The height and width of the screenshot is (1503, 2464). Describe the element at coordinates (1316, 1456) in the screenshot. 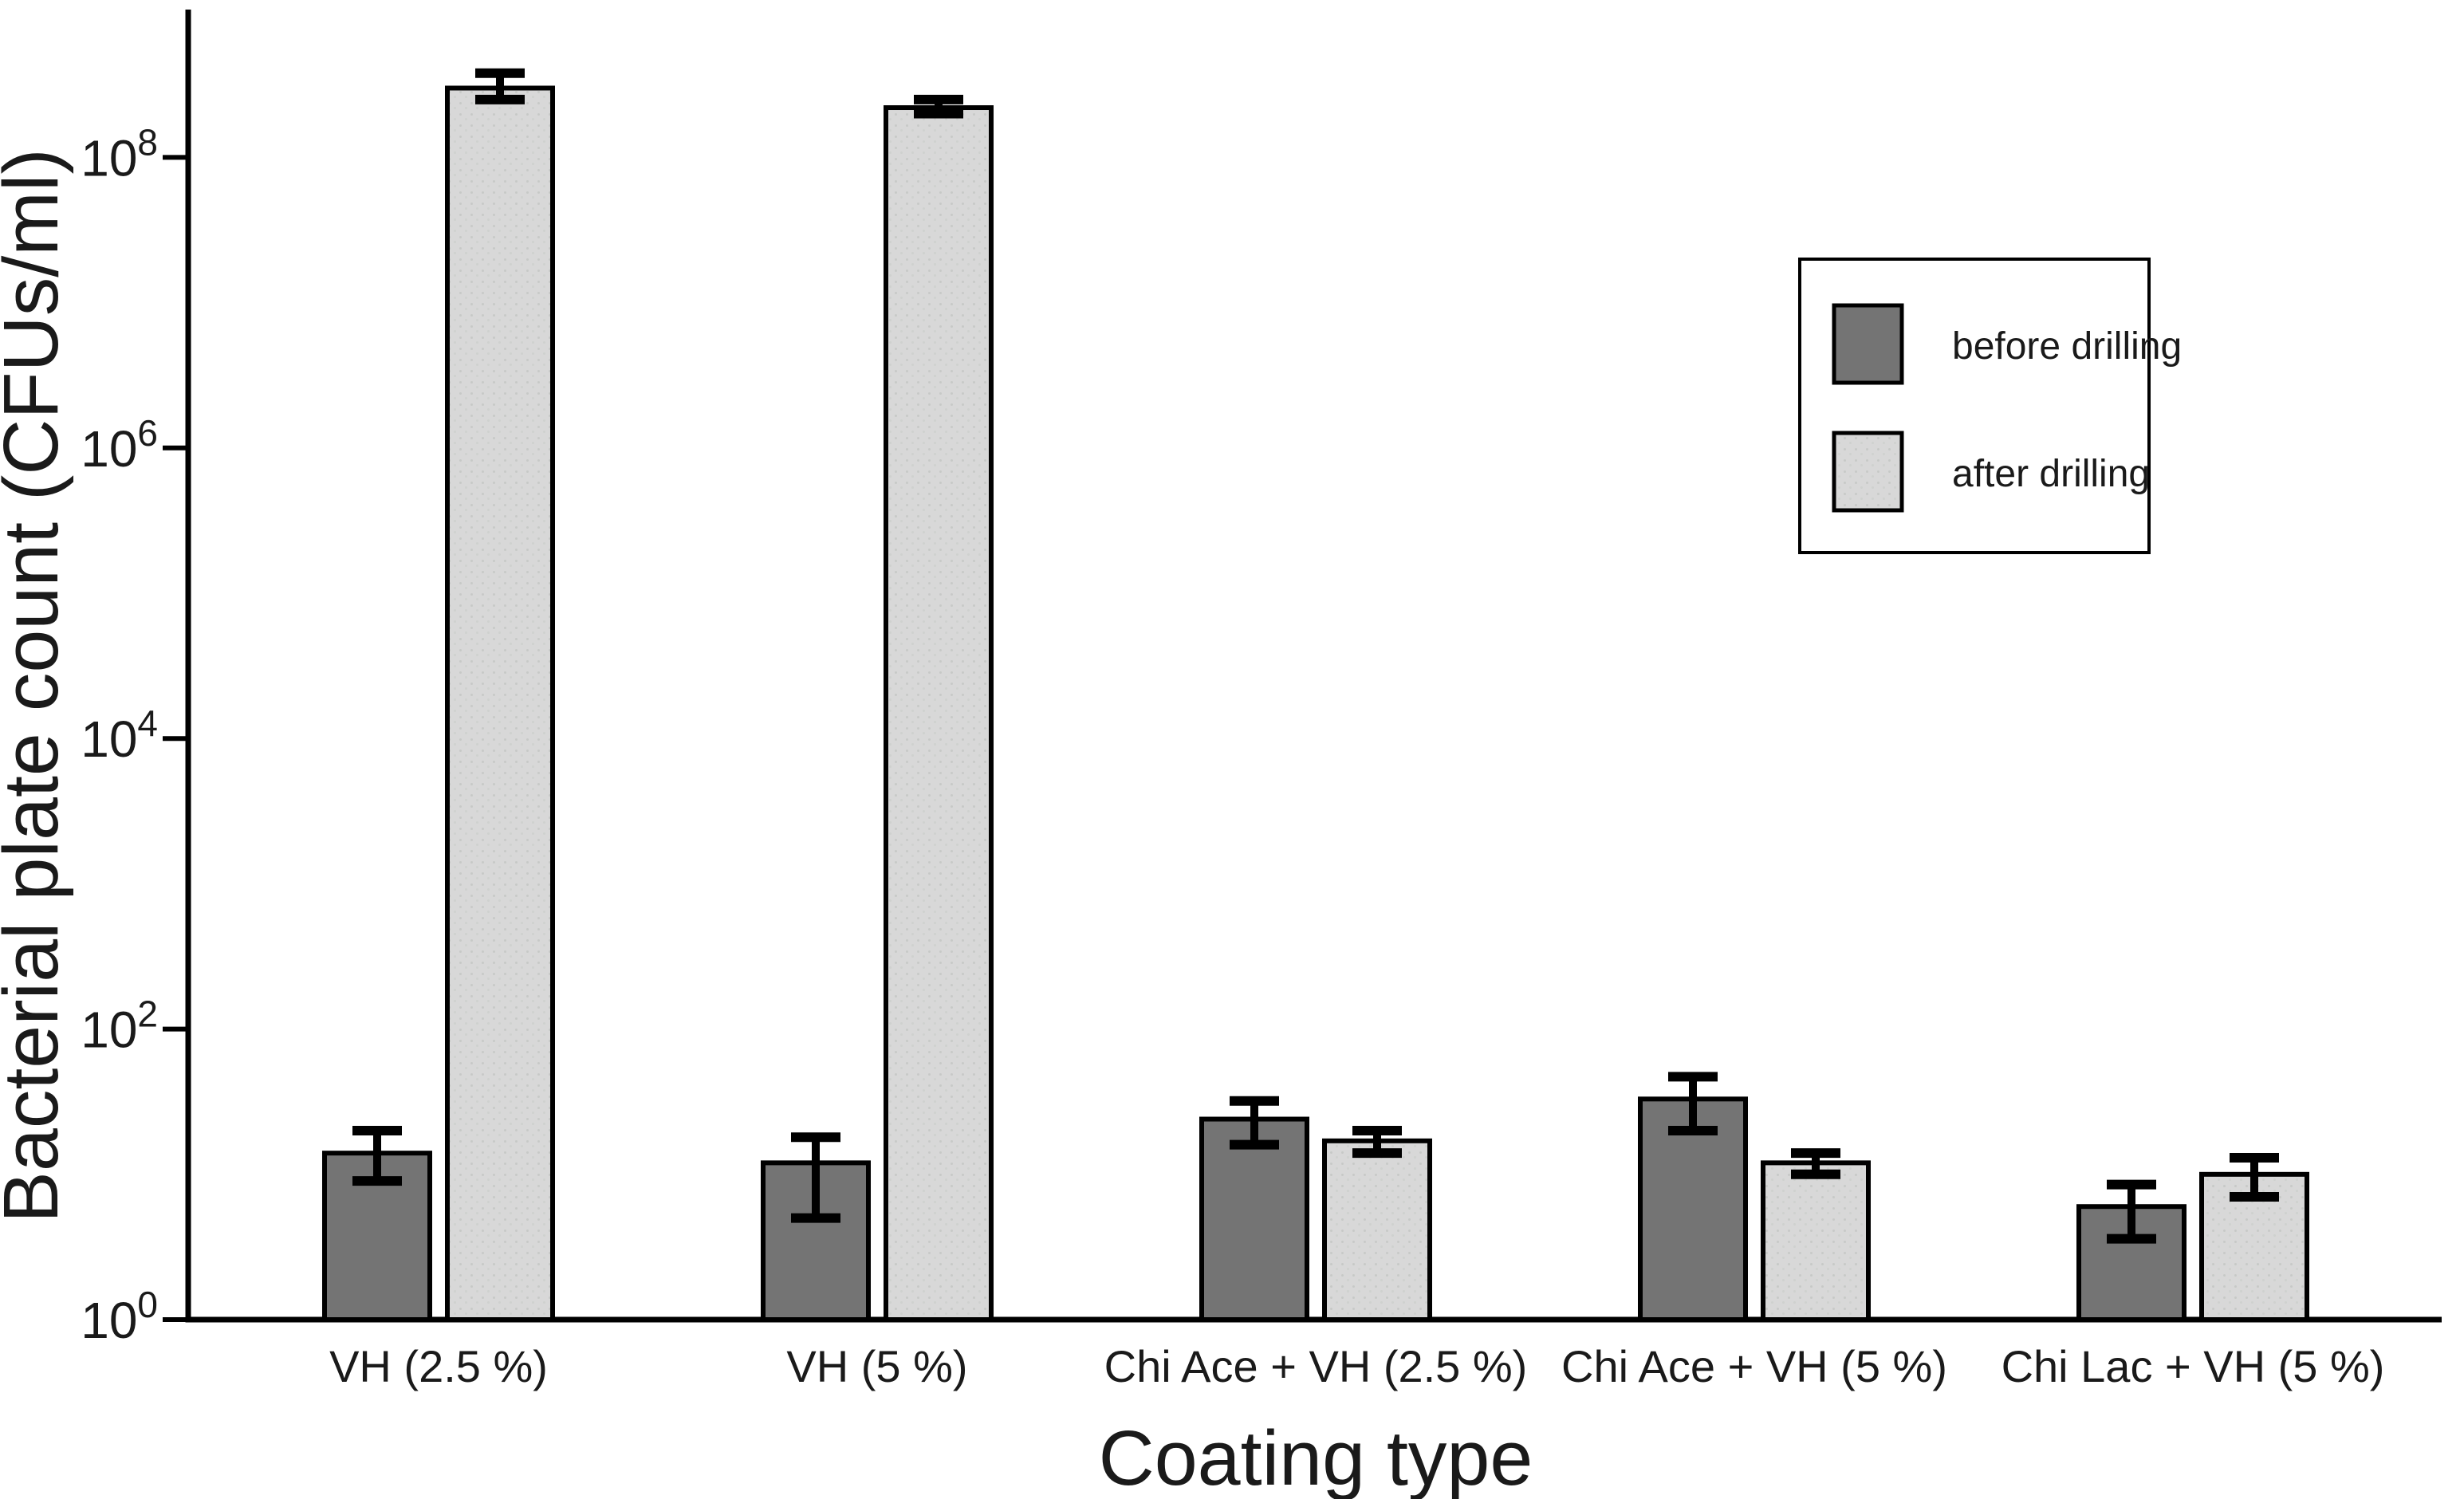

I see `x-axis-title: Coating type` at that location.